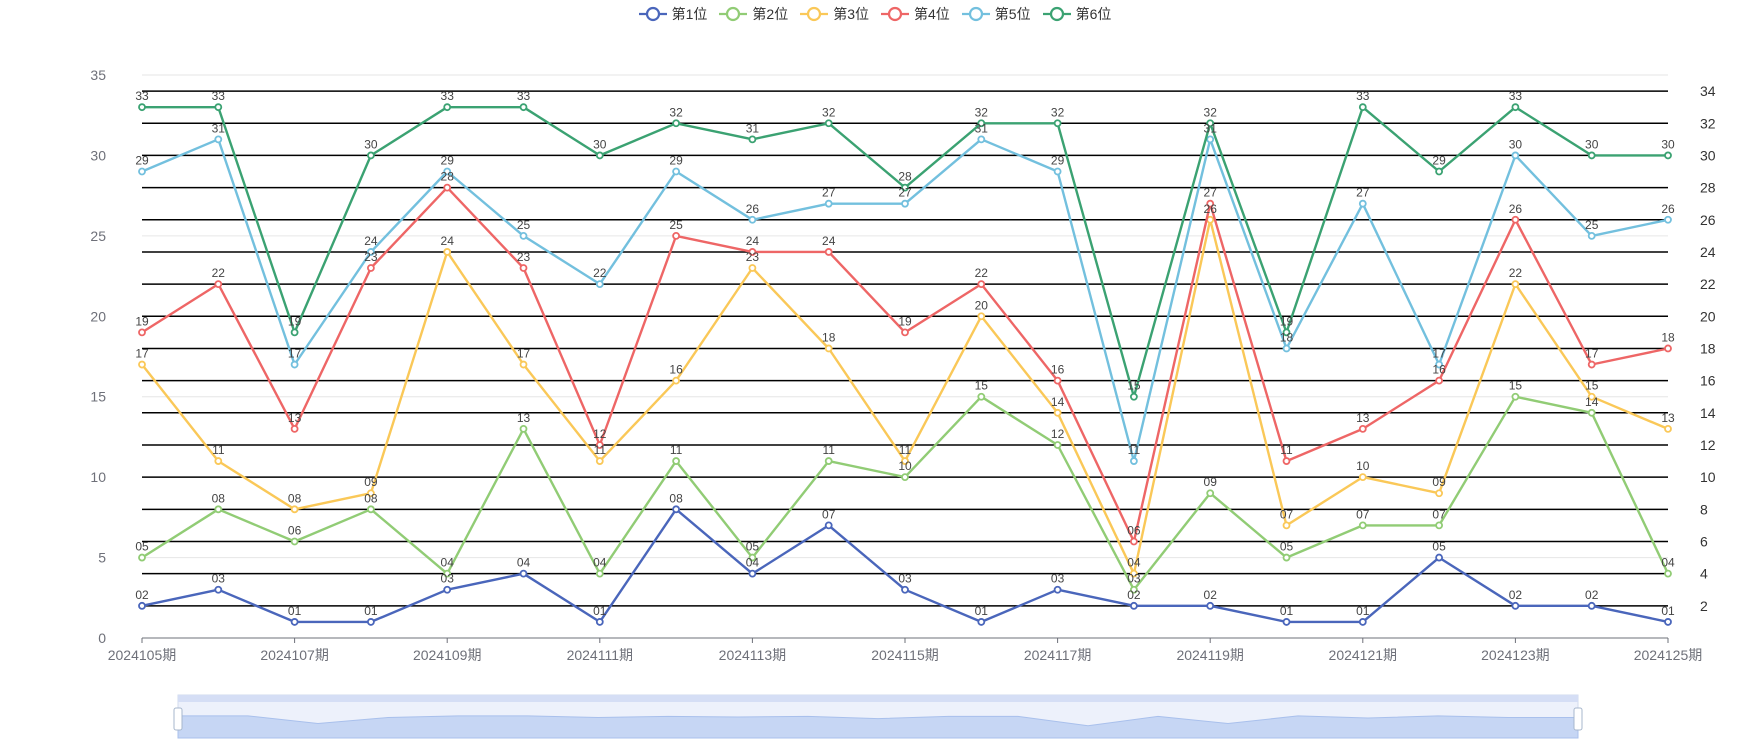  Describe the element at coordinates (996, 14) in the screenshot. I see `legend-item-5: 第5位` at that location.